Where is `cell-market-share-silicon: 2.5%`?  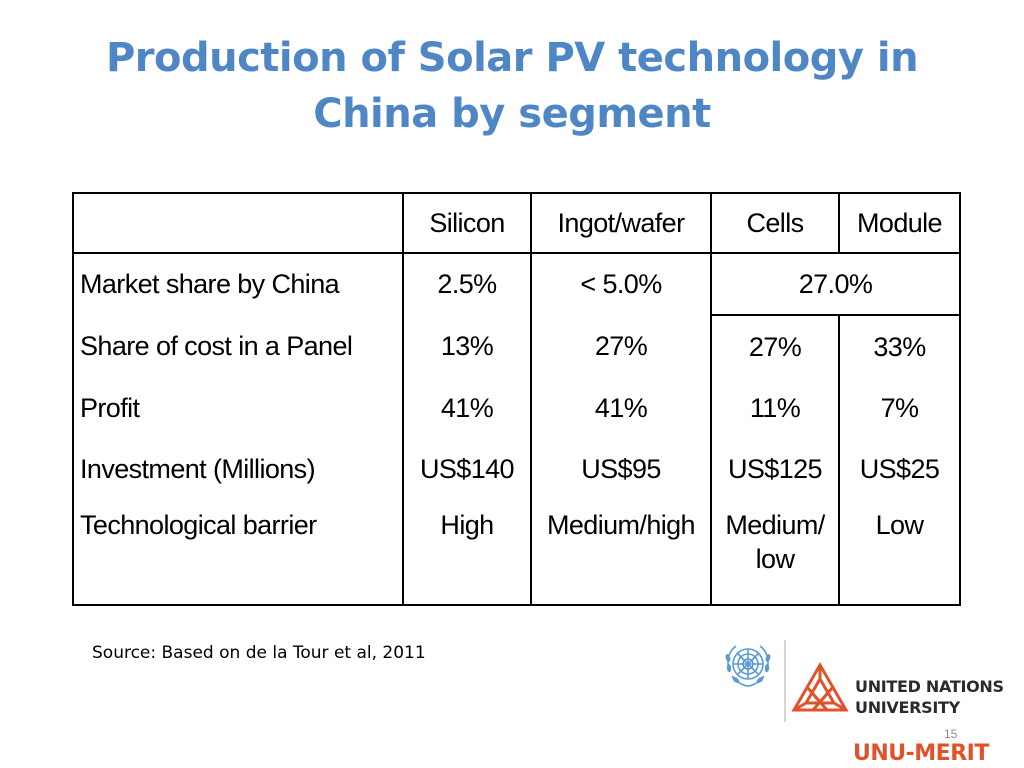 cell-market-share-silicon: 2.5% is located at coordinates (467, 284).